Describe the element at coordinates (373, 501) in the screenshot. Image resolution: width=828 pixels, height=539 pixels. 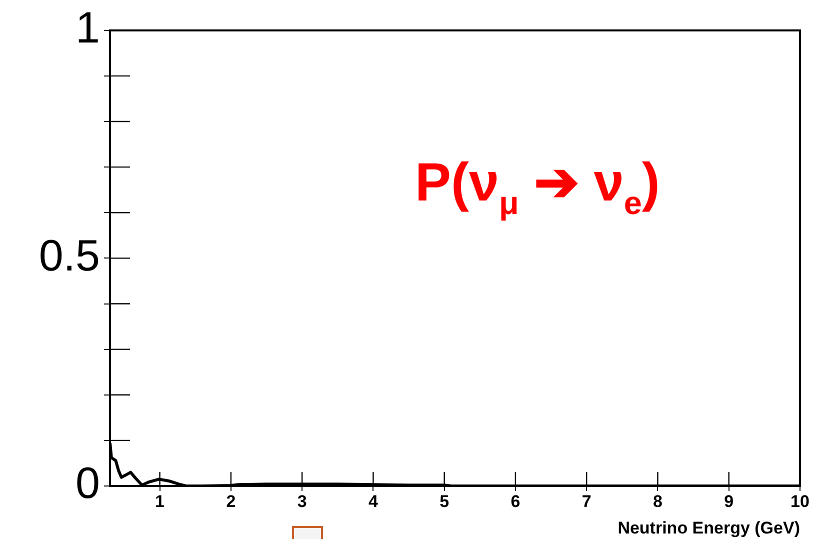
I see `x-tick-label: 4` at that location.